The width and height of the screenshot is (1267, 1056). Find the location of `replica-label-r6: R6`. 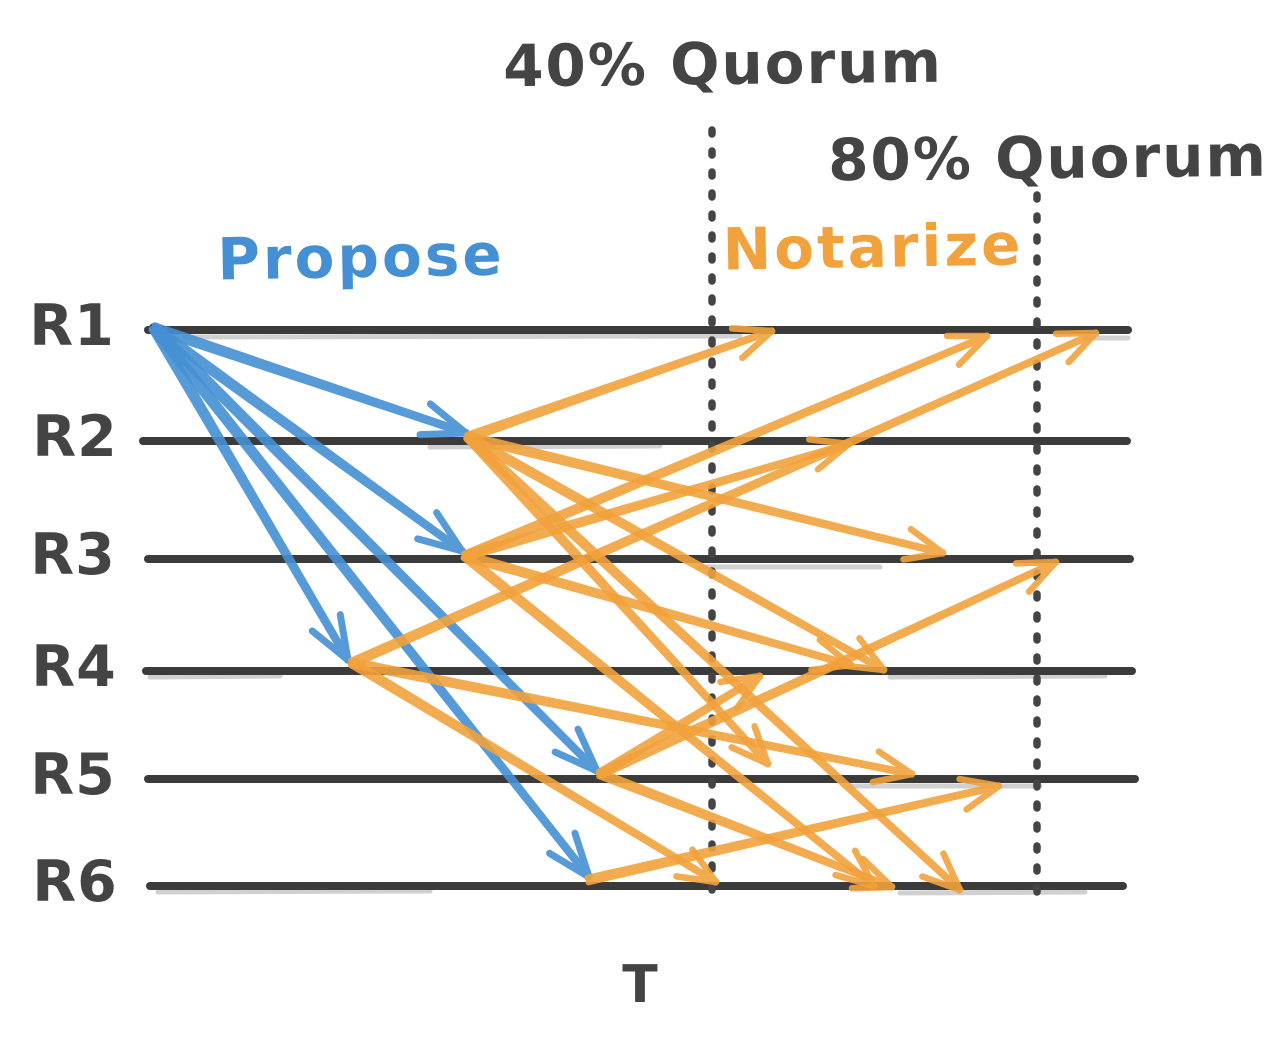

replica-label-r6: R6 is located at coordinates (75, 882).